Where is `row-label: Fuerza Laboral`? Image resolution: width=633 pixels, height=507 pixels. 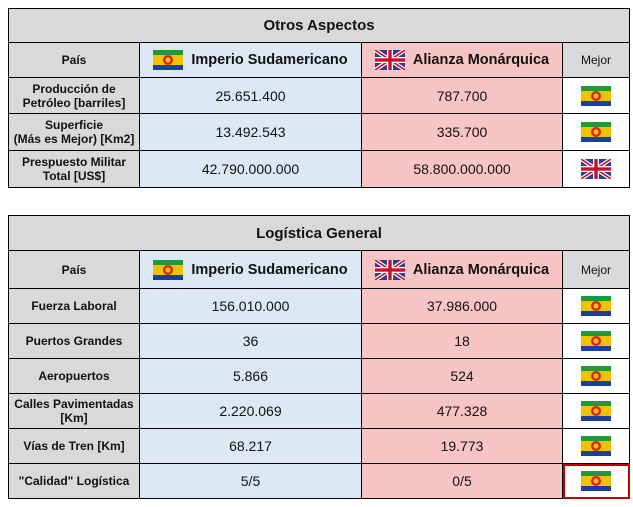
row-label: Fuerza Laboral is located at coordinates (74, 306).